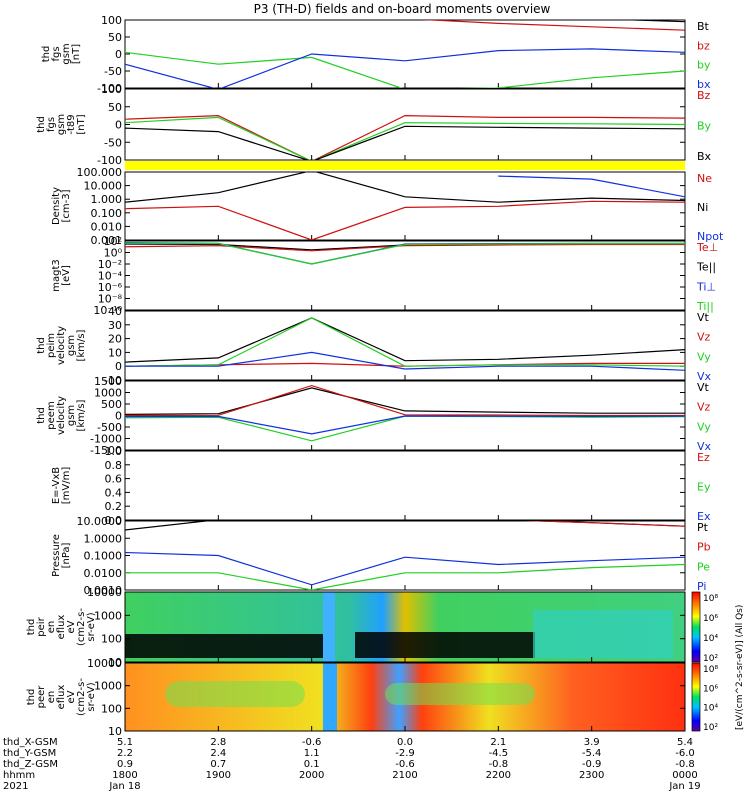 This screenshot has width=750, height=800. What do you see at coordinates (704, 356) in the screenshot?
I see `legend-peim-2: Vy` at bounding box center [704, 356].